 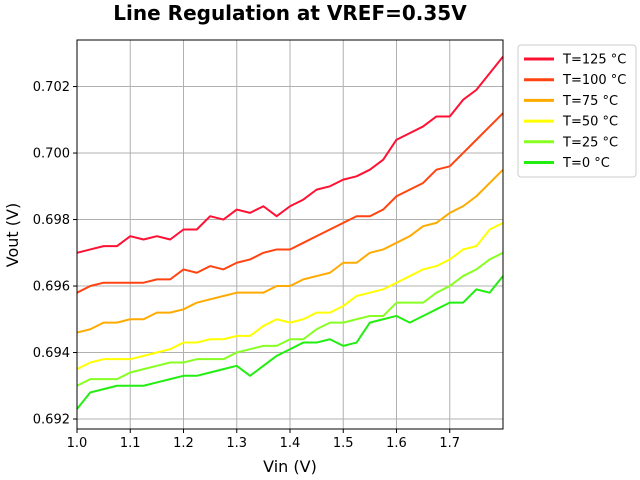 What do you see at coordinates (449, 443) in the screenshot?
I see `x-tick-label: 1.7` at bounding box center [449, 443].